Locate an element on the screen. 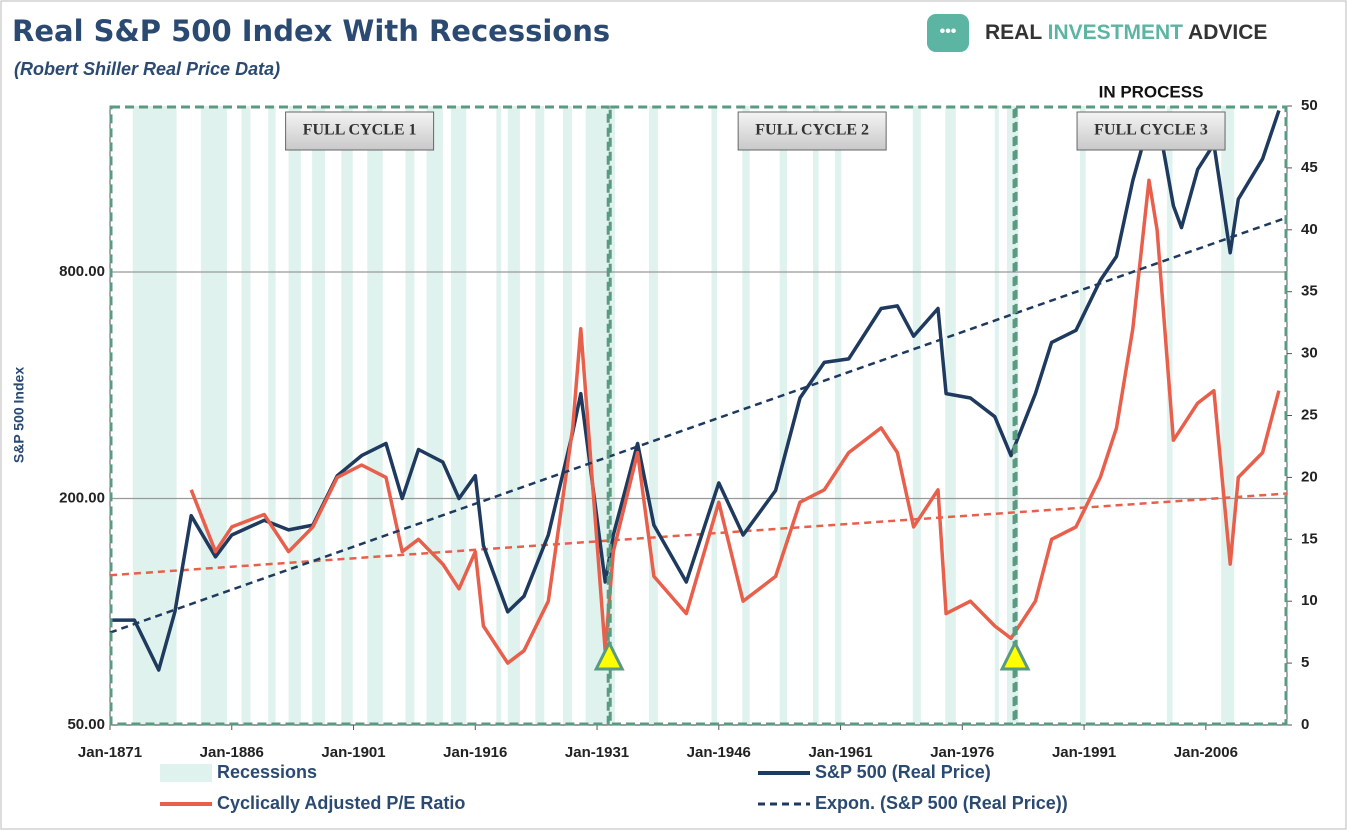 The image size is (1347, 830). legend-label: Cyclically Adjusted P/E Ratio is located at coordinates (341, 803).